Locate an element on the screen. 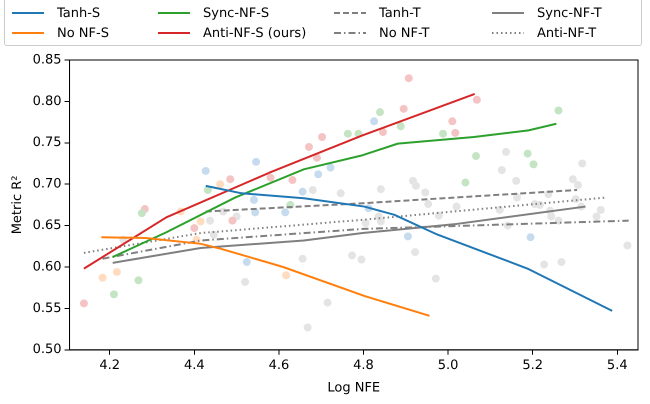 The height and width of the screenshot is (404, 650). legend-label: Tanh-S is located at coordinates (78, 13).